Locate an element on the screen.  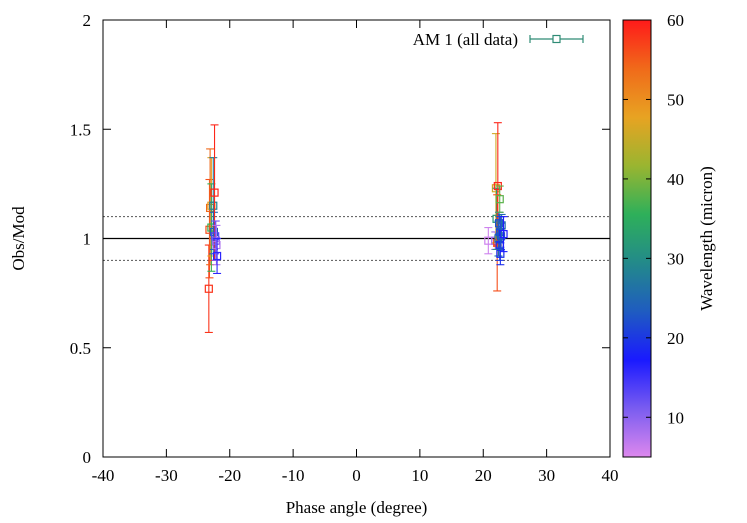
x-tick-label: -10 is located at coordinates (293, 475).